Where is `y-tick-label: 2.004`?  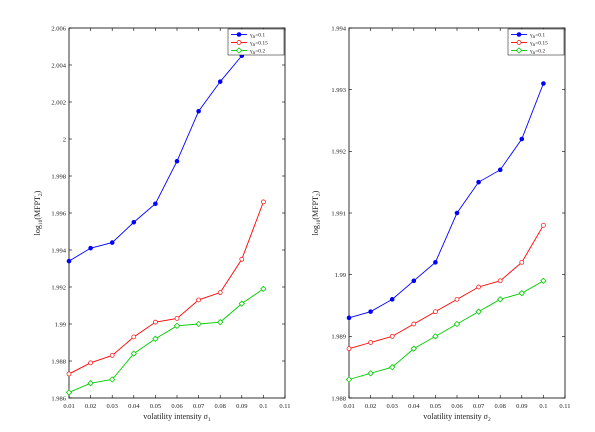
y-tick-label: 2.004 is located at coordinates (58, 65).